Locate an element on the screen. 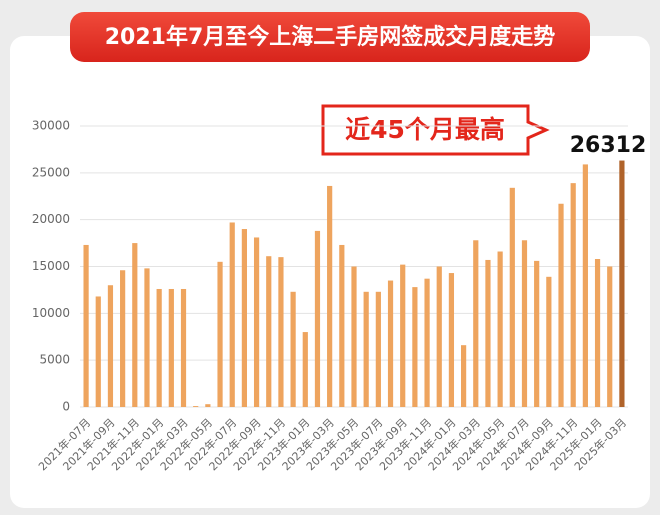 The image size is (660, 515). y-tick-label: 0 is located at coordinates (66, 407).